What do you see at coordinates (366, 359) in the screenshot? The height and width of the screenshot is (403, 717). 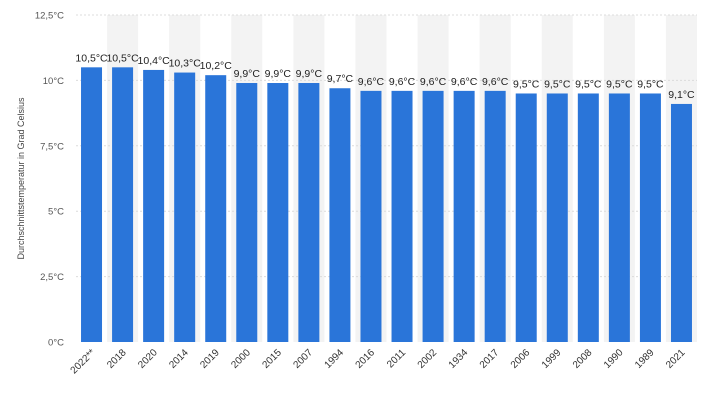 I see `x-tick-label: 2016` at bounding box center [366, 359].